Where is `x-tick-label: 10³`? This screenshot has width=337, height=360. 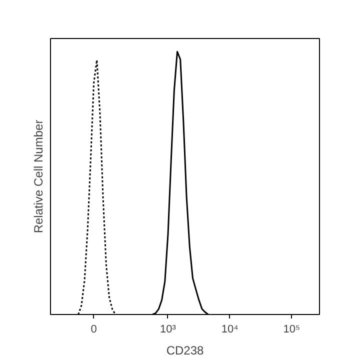 x-tick-label: 10³ is located at coordinates (168, 330).